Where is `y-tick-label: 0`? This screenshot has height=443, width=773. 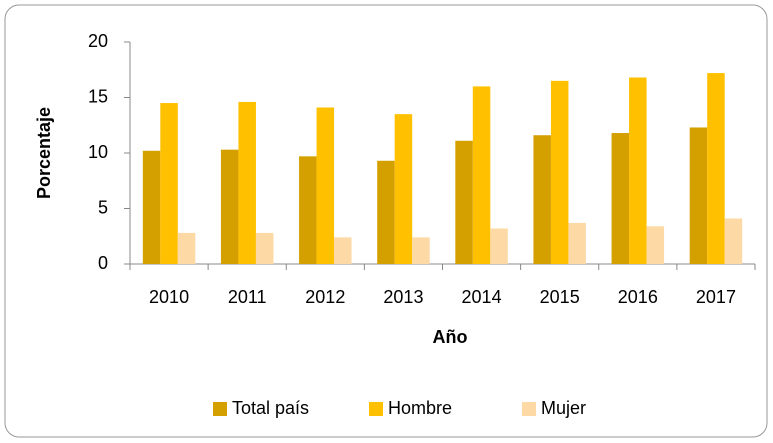 y-tick-label: 0 is located at coordinates (103, 263).